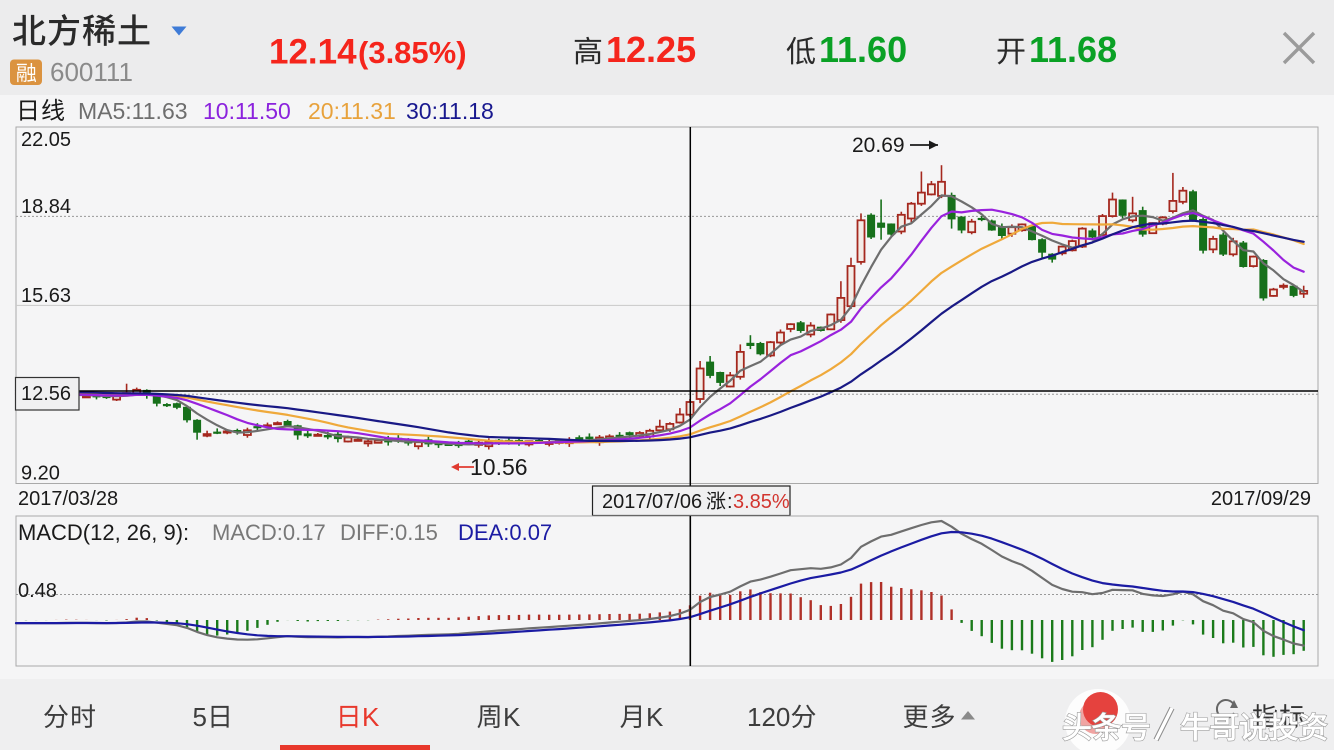 The width and height of the screenshot is (1334, 750). I want to click on svg-text: (3.85%), so click(412, 52).